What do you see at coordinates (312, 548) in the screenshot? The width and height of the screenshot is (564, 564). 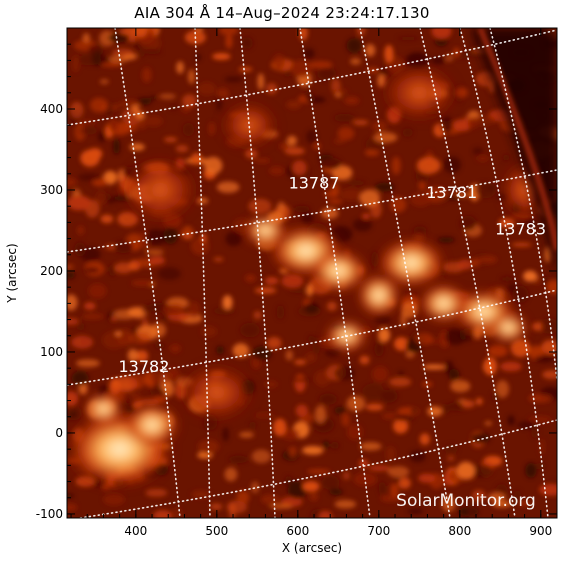 I see `x-axis-label: X (arcsec)` at bounding box center [312, 548].